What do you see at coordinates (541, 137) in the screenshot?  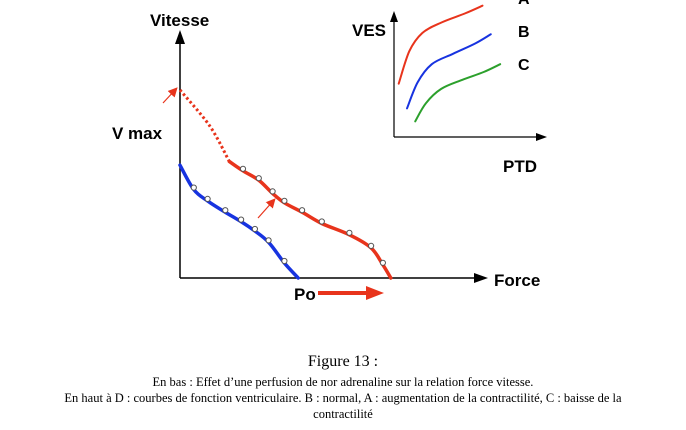 I see `inset-x-axis-arrowhead` at bounding box center [541, 137].